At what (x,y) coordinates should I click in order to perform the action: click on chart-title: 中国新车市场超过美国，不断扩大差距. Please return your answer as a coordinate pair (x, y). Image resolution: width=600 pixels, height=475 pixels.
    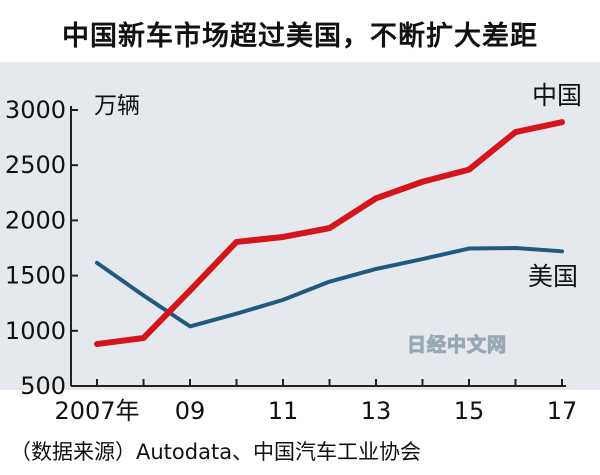
    Looking at the image, I should click on (300, 36).